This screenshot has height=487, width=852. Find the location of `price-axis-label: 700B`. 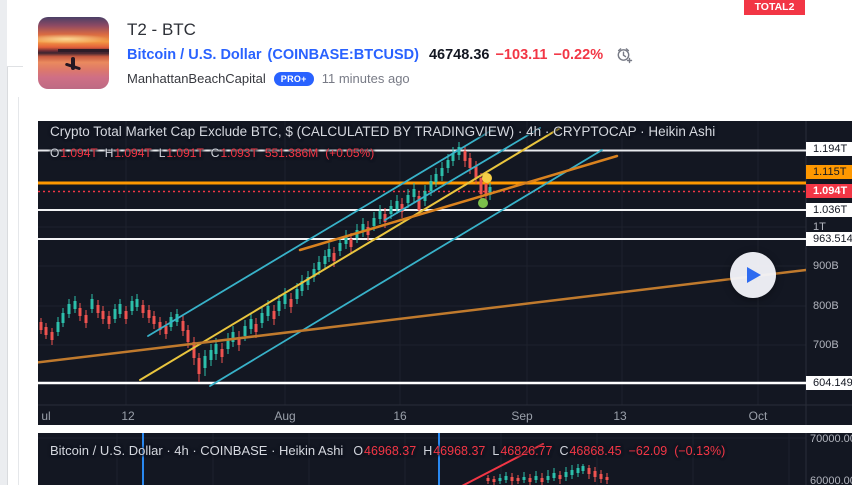

price-axis-label: 700B is located at coordinates (826, 345).